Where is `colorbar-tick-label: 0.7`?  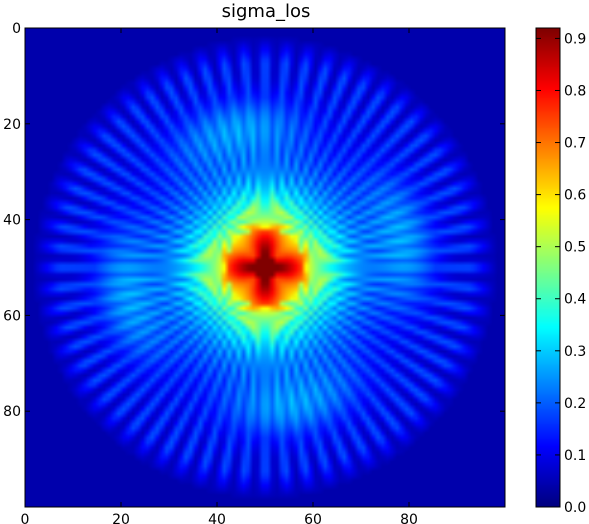
colorbar-tick-label: 0.7 is located at coordinates (575, 144).